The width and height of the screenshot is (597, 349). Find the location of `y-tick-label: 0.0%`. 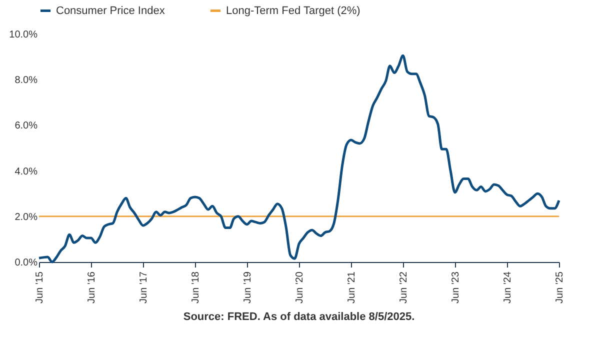

y-tick-label: 0.0% is located at coordinates (26, 263).